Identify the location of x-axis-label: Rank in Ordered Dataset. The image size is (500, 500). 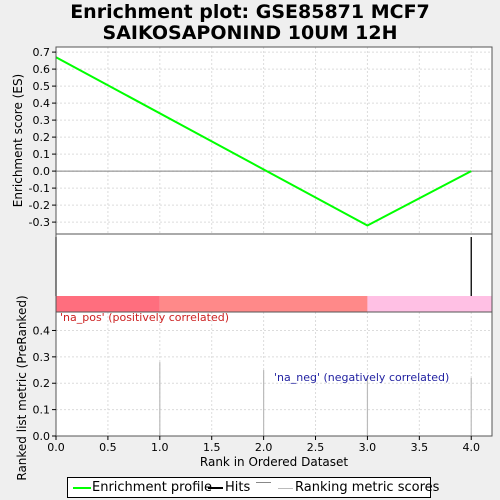
(274, 462).